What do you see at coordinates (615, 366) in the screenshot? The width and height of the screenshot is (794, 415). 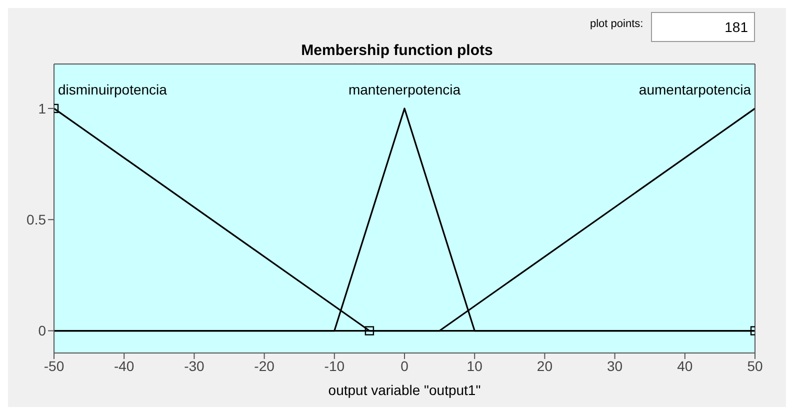 I see `x-tick-label: 30` at bounding box center [615, 366].